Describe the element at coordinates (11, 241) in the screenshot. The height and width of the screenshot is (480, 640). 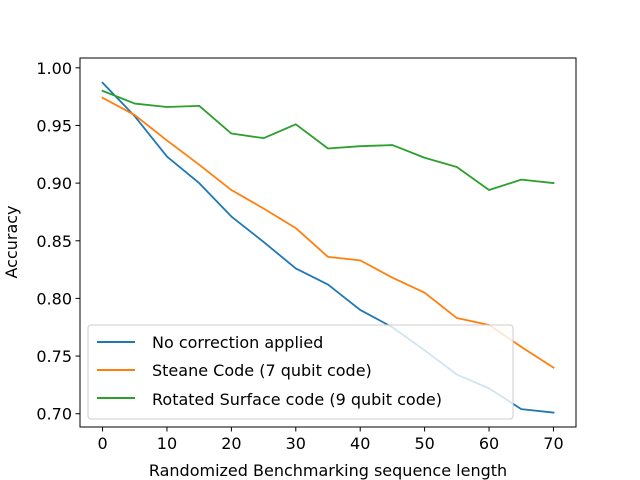
I see `y-axis-label: Accuracy` at that location.